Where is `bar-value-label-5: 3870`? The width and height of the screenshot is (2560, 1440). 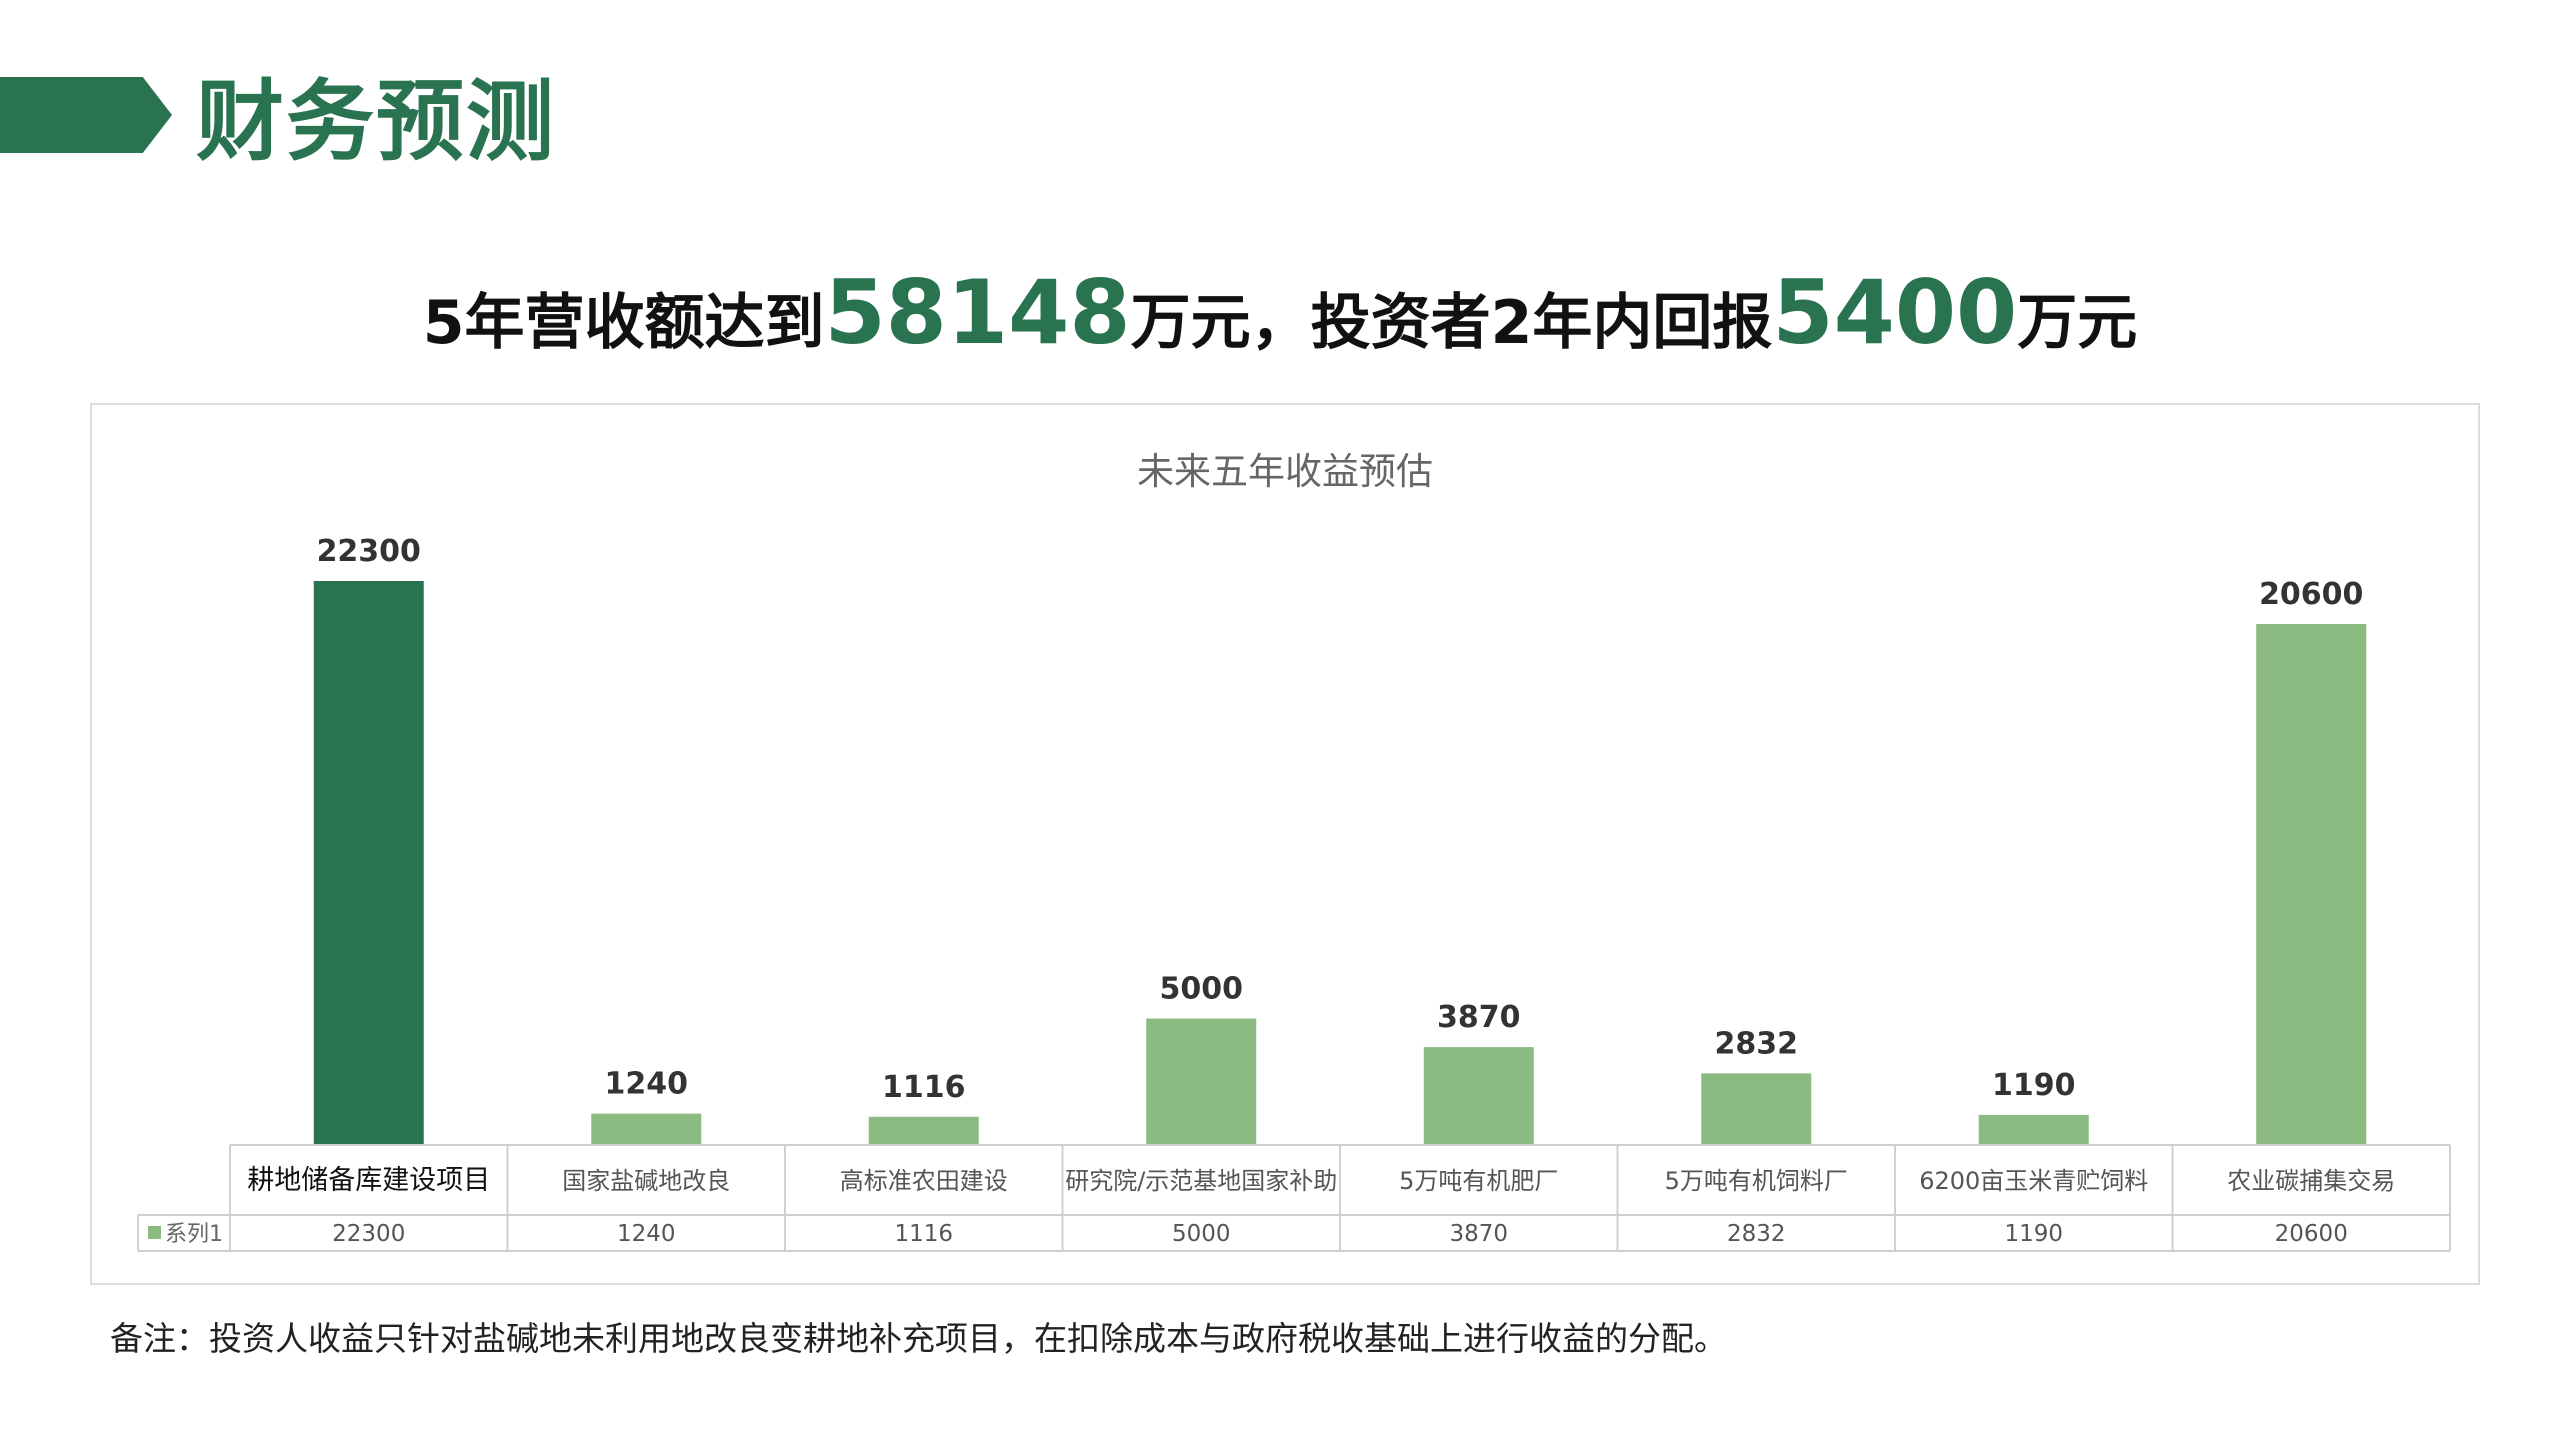
bar-value-label-5: 3870 is located at coordinates (1479, 1017).